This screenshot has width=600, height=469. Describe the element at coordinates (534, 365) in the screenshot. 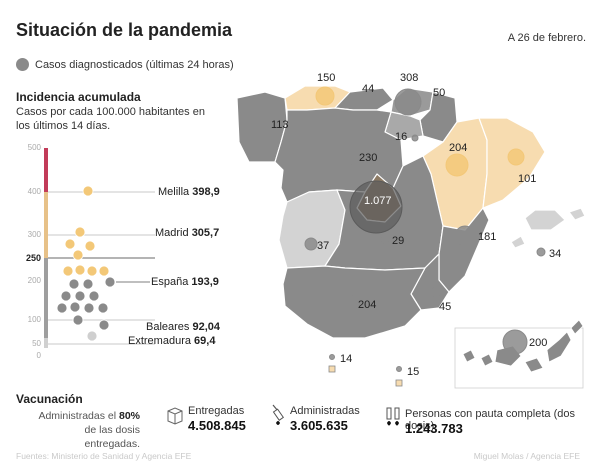

I see `island-gran-canaria` at that location.